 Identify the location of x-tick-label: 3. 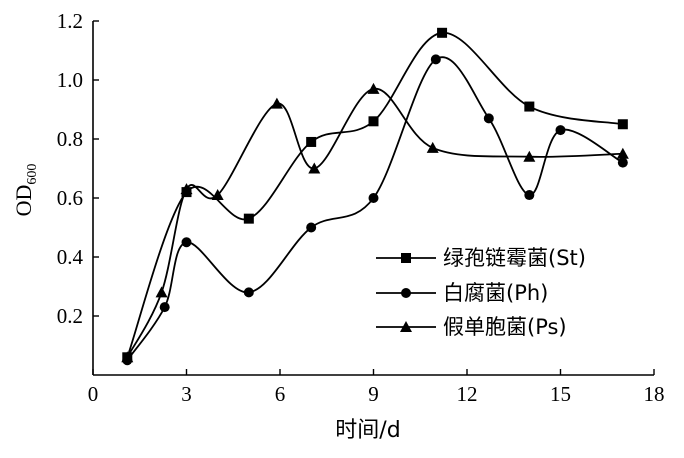
(186, 394).